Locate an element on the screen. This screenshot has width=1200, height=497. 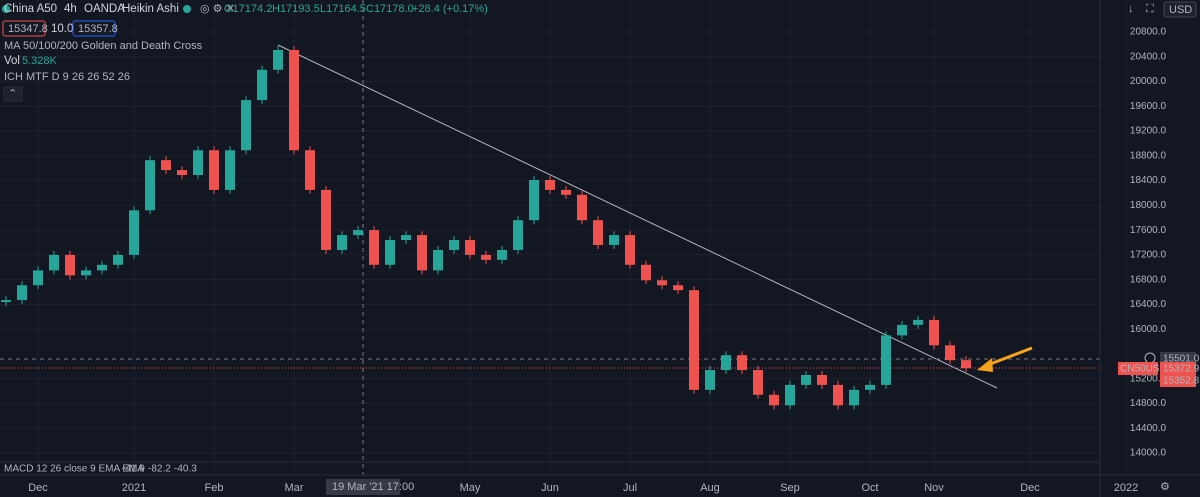
tag-box is located at coordinates (1138, 368).